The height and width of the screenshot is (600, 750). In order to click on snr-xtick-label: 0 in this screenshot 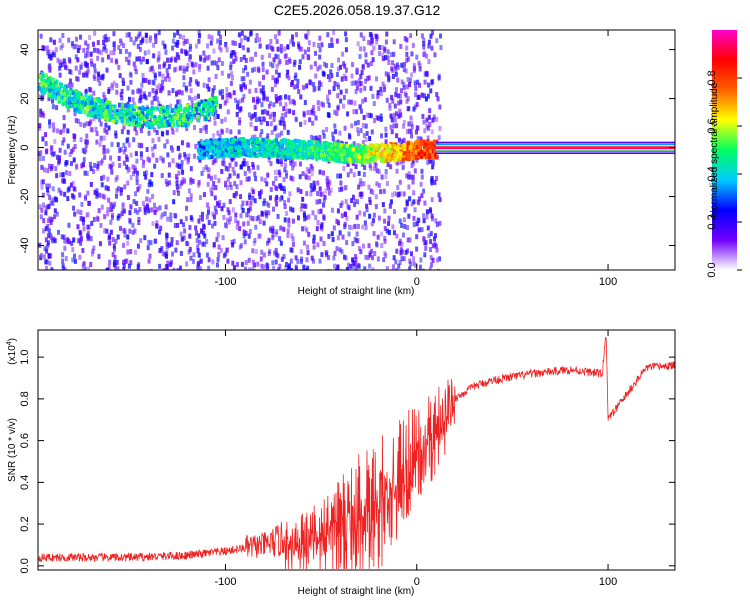, I will do `click(417, 582)`.